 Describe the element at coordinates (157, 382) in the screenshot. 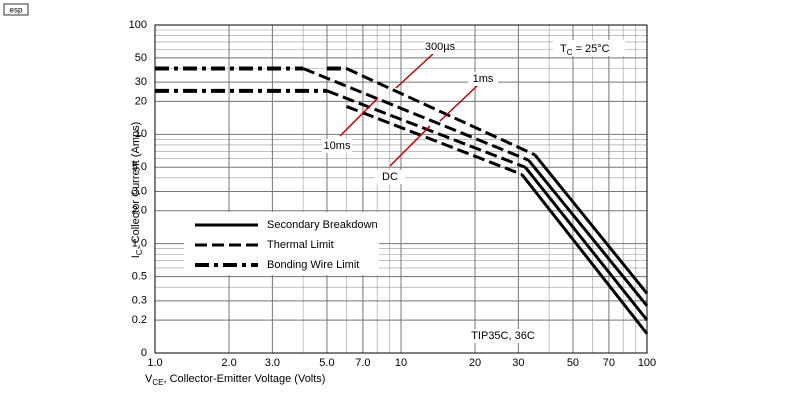

I see `x-axis-label-sub: CE` at that location.